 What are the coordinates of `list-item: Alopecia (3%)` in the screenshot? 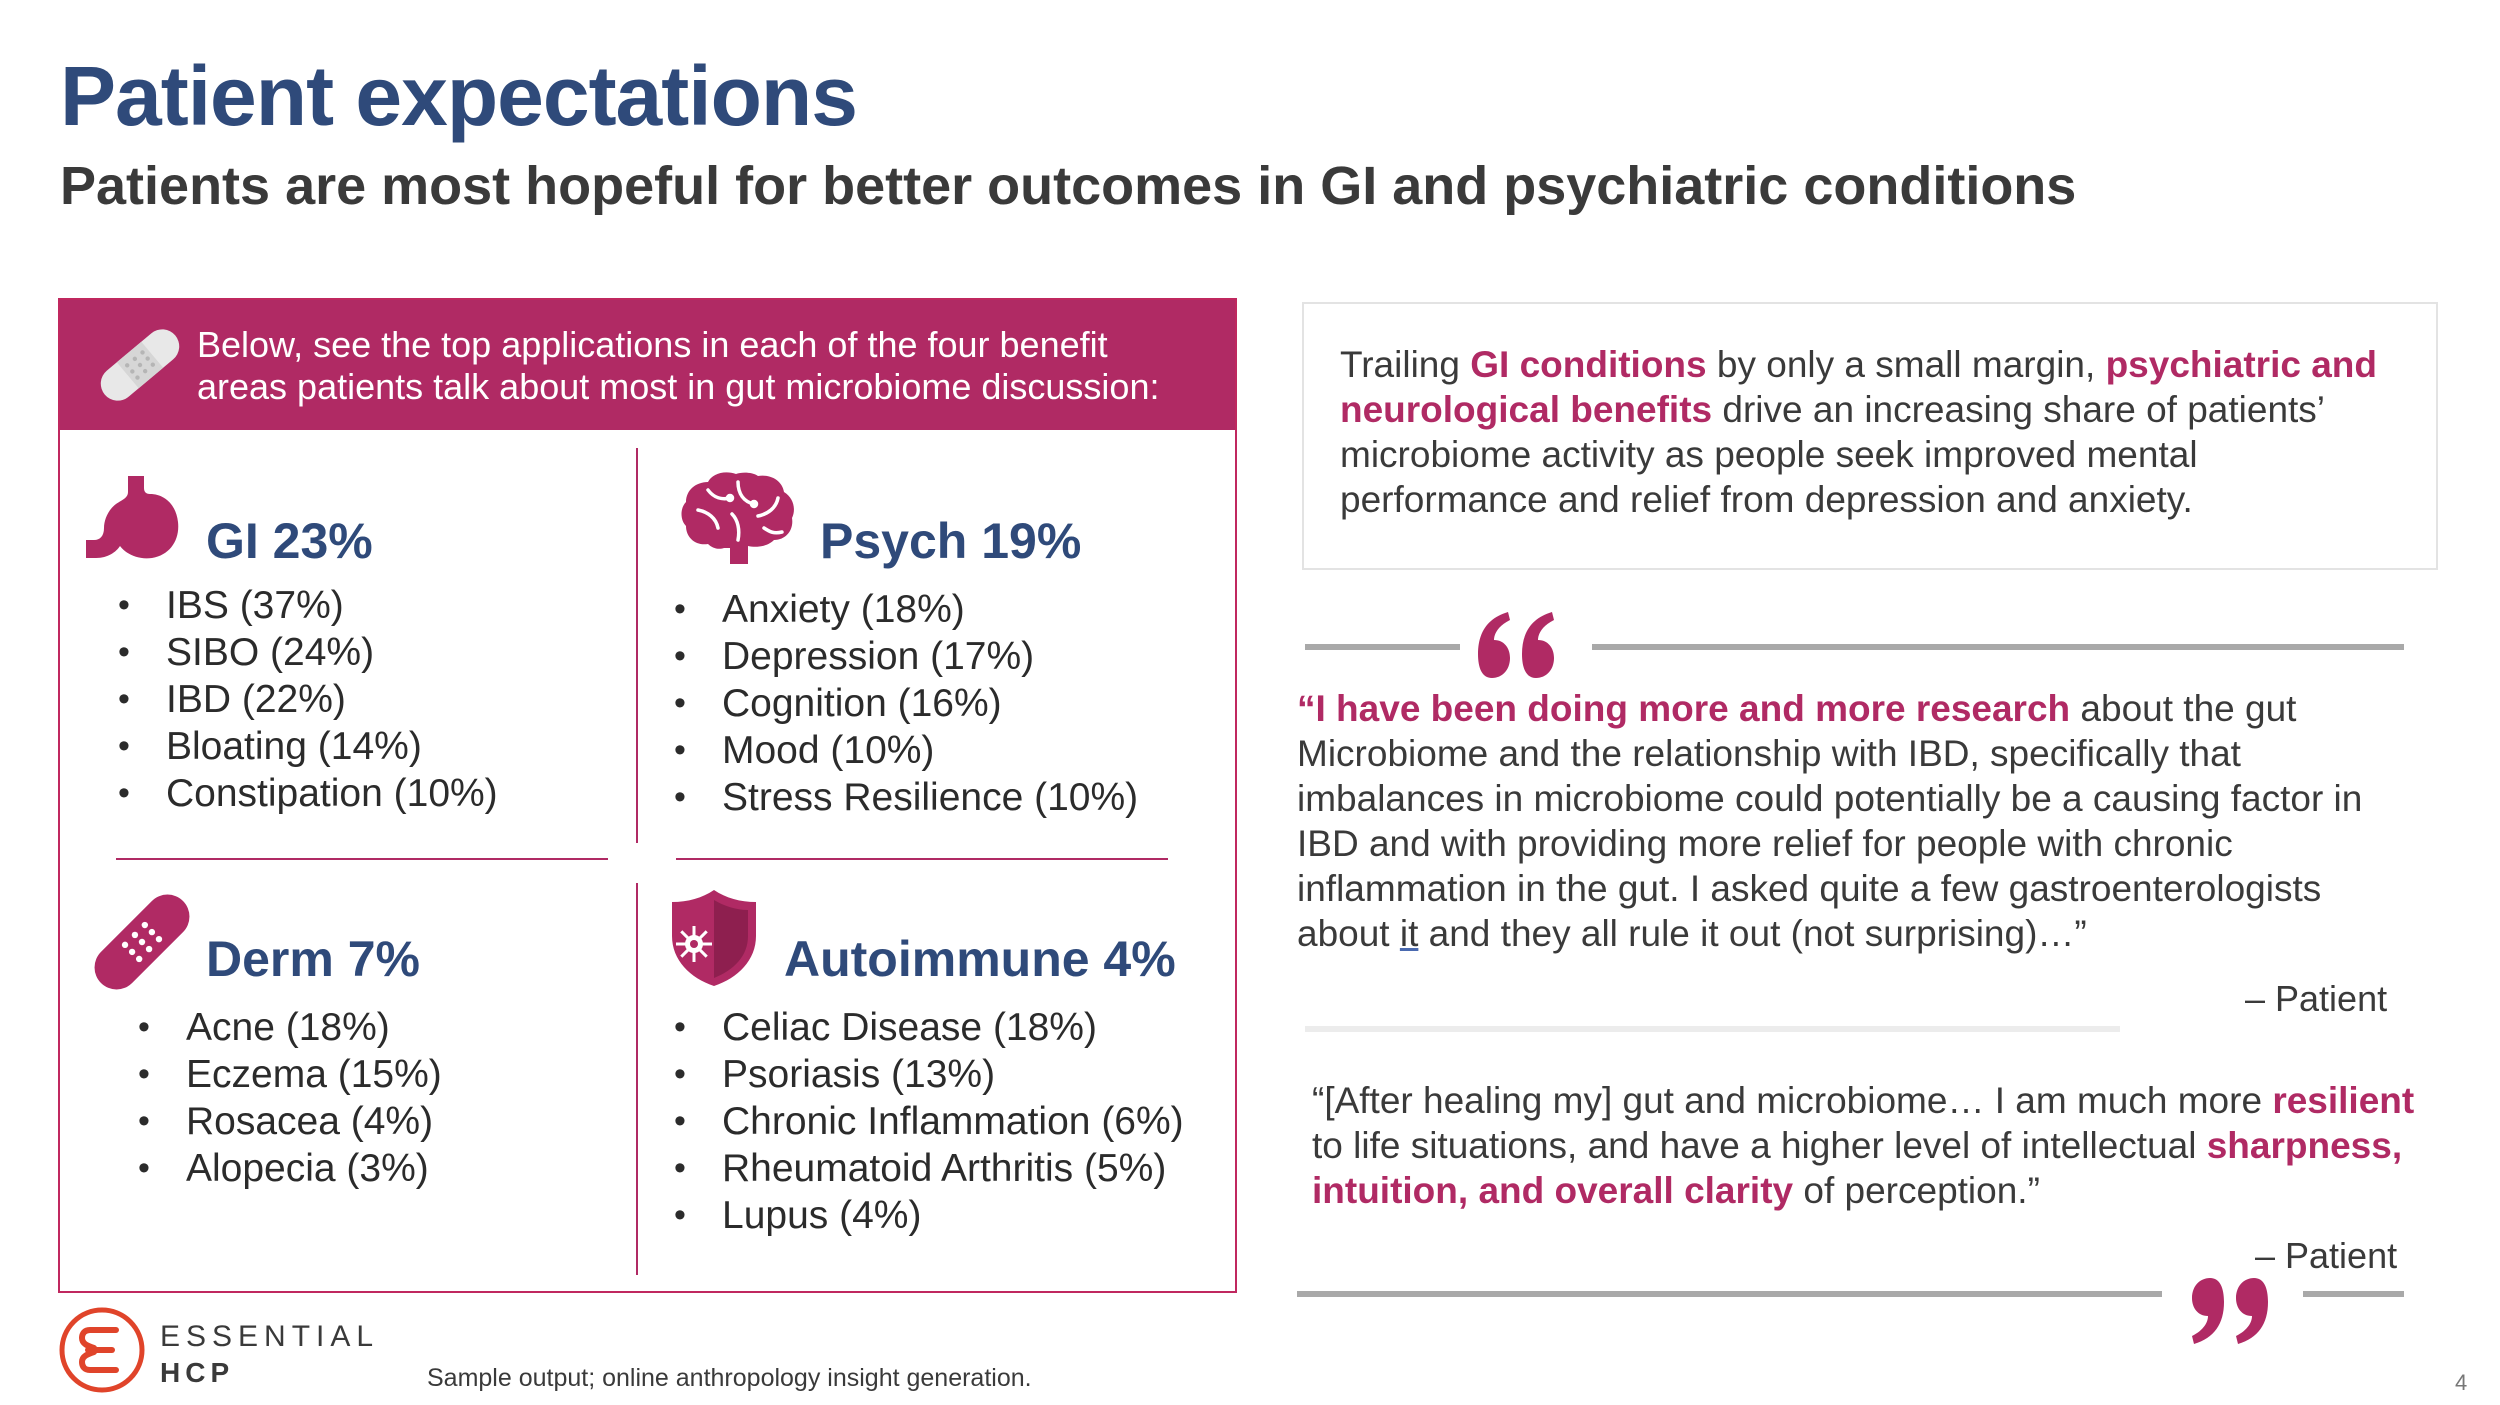 It's located at (289, 1168).